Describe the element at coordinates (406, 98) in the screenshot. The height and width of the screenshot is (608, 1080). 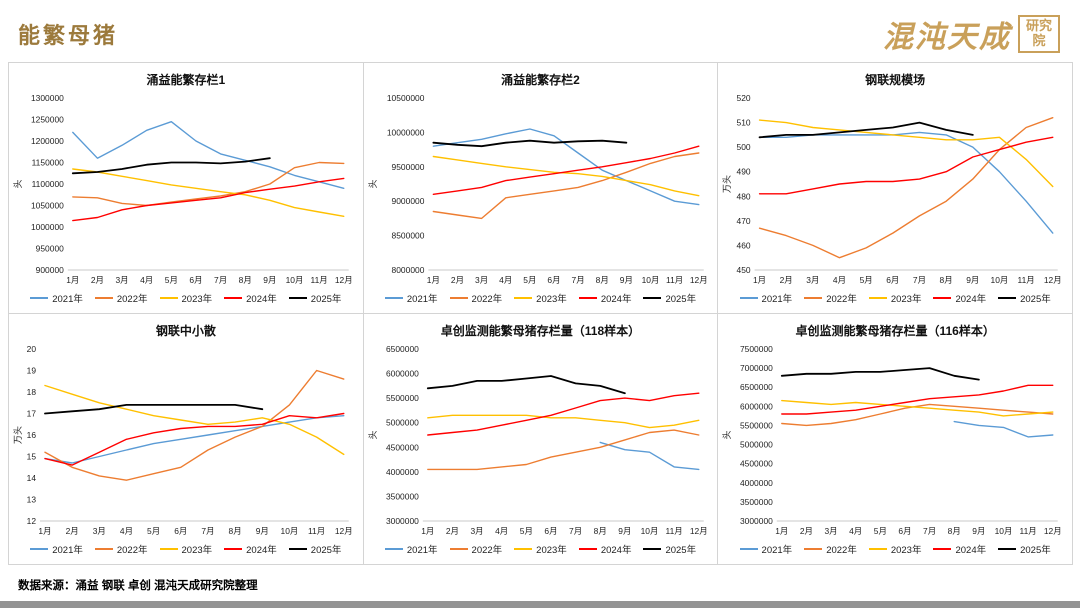
I see `y-tick-label: 10500000` at that location.